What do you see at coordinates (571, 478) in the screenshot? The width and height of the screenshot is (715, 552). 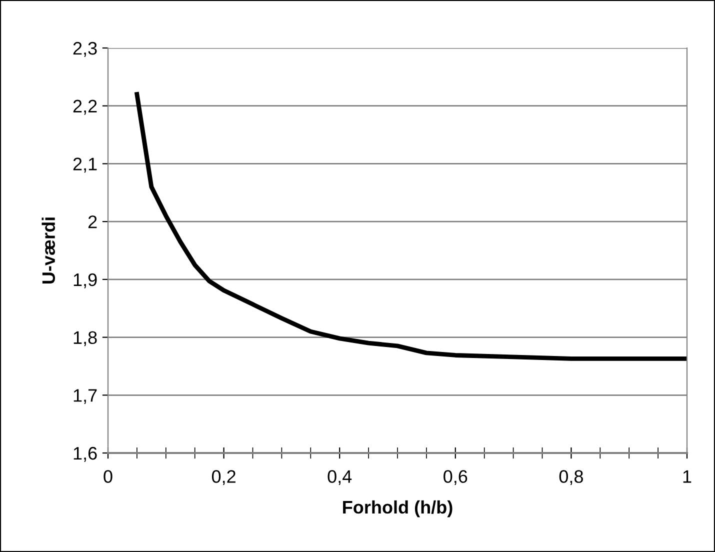 I see `x-tick-label: 0,8` at bounding box center [571, 478].